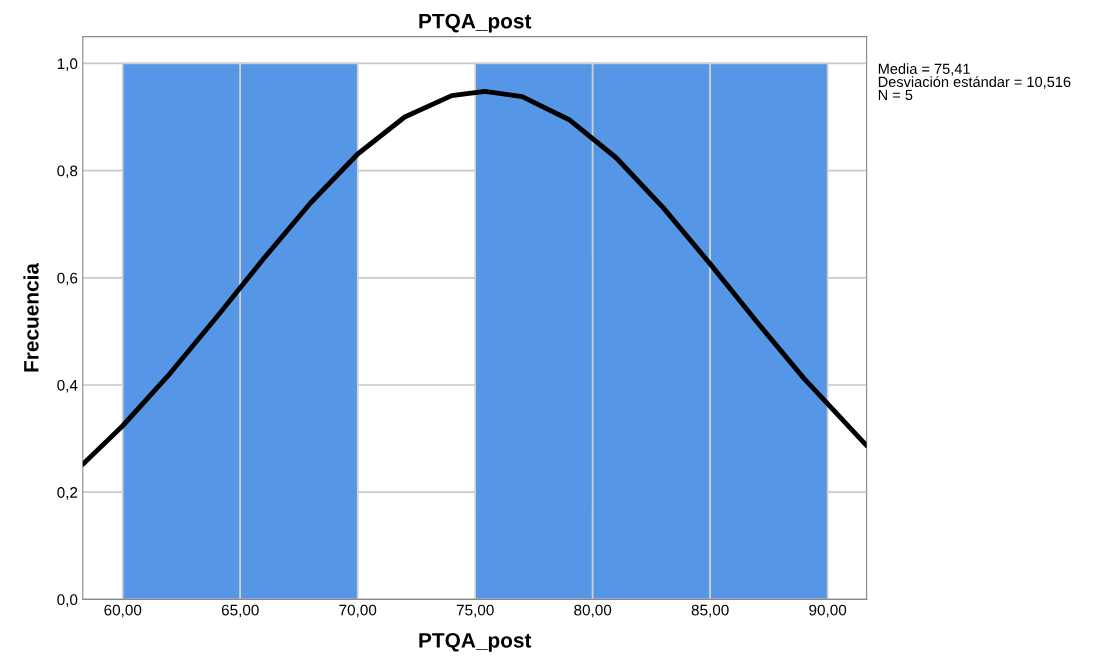 This screenshot has height=666, width=1104. I want to click on x-tick-label: 60,00, so click(123, 611).